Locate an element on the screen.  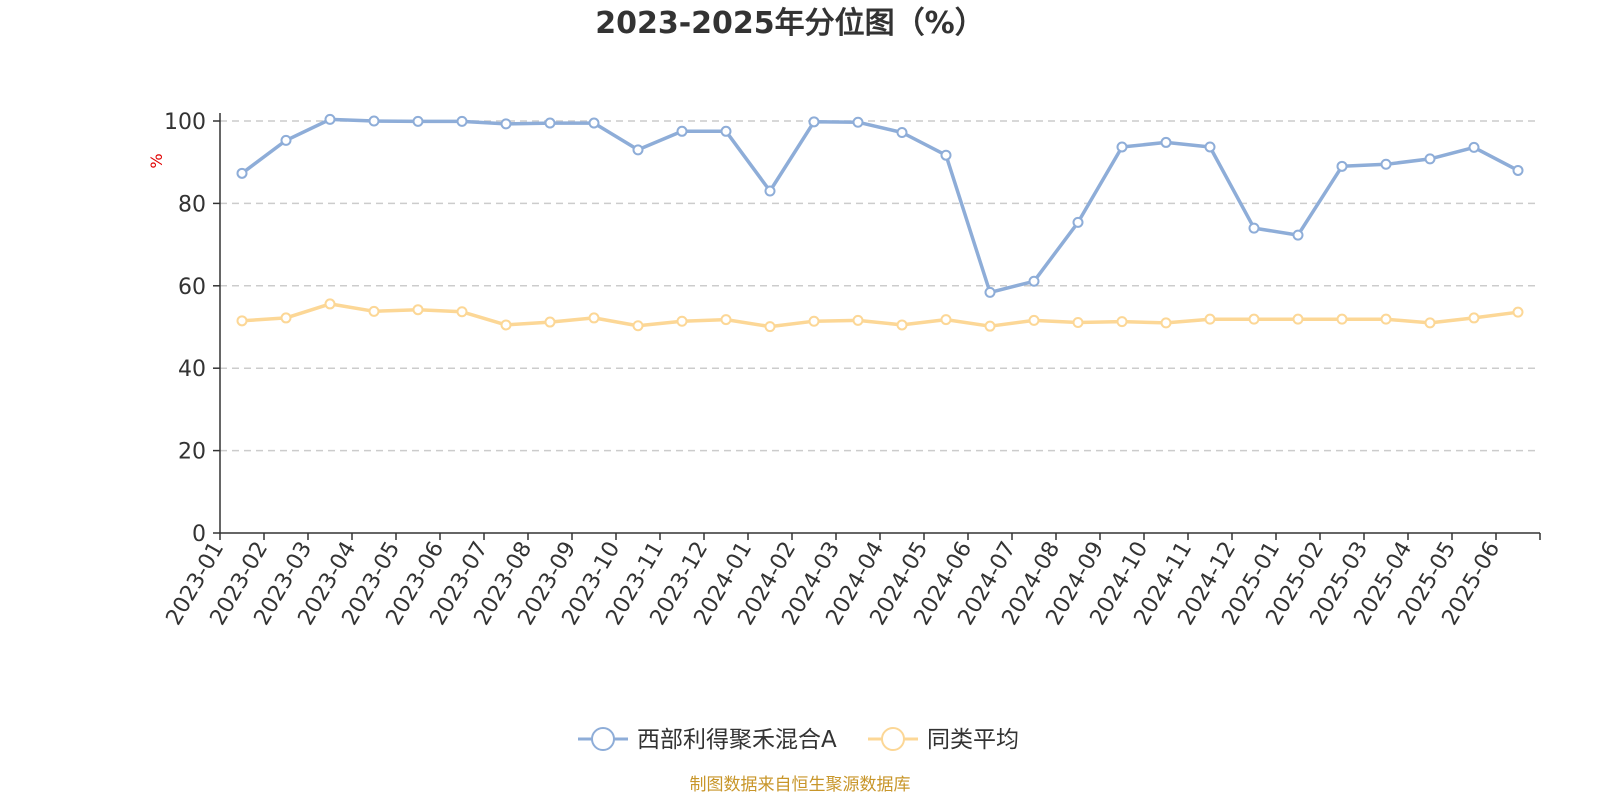
legend: 西部利得聚禾混合A 同类平均 is located at coordinates (798, 740).